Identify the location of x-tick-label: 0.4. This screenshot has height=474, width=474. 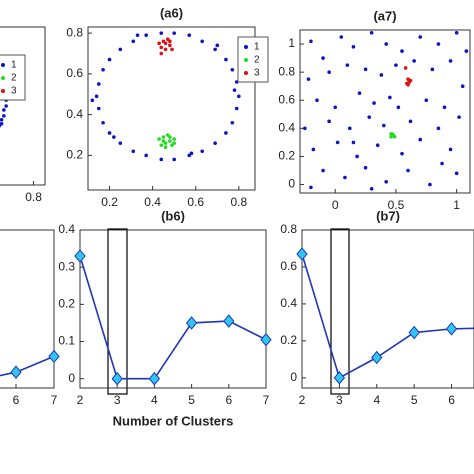
(152, 202).